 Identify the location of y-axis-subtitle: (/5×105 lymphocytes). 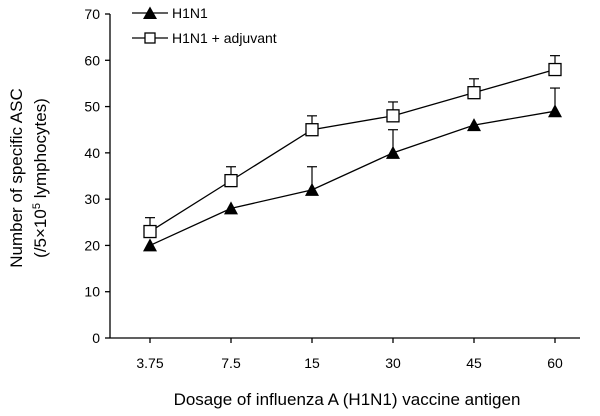
(40, 178).